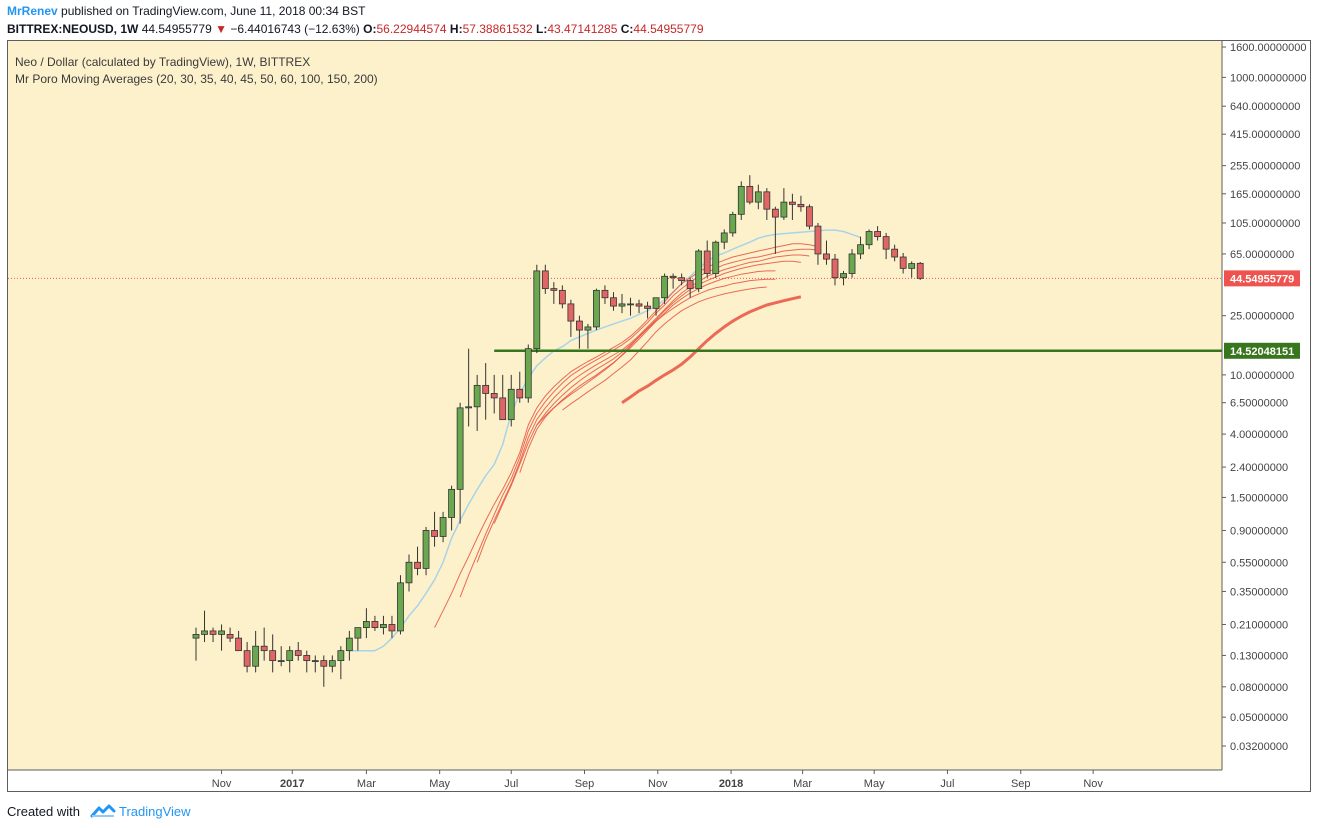  I want to click on y-tick-label: 2.40000000, so click(1259, 468).